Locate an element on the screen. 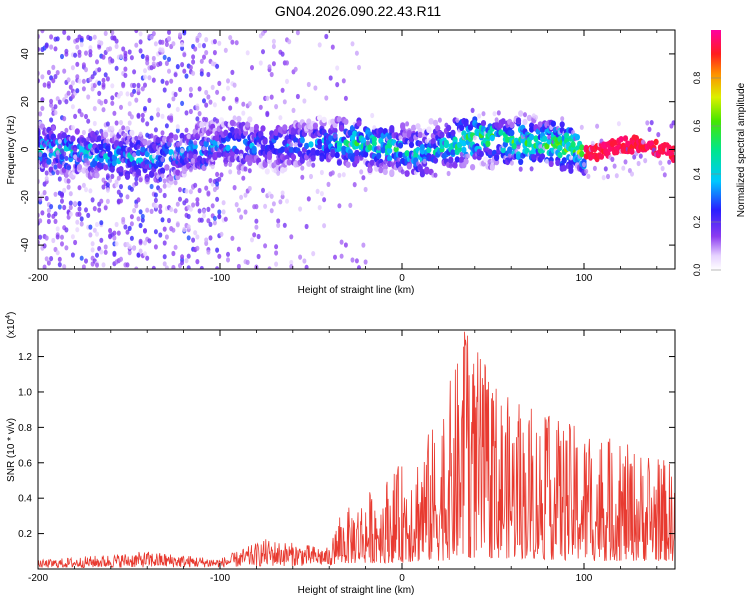 This screenshot has height=605, width=750. colorbar-tick-label: 0.4 is located at coordinates (697, 174).